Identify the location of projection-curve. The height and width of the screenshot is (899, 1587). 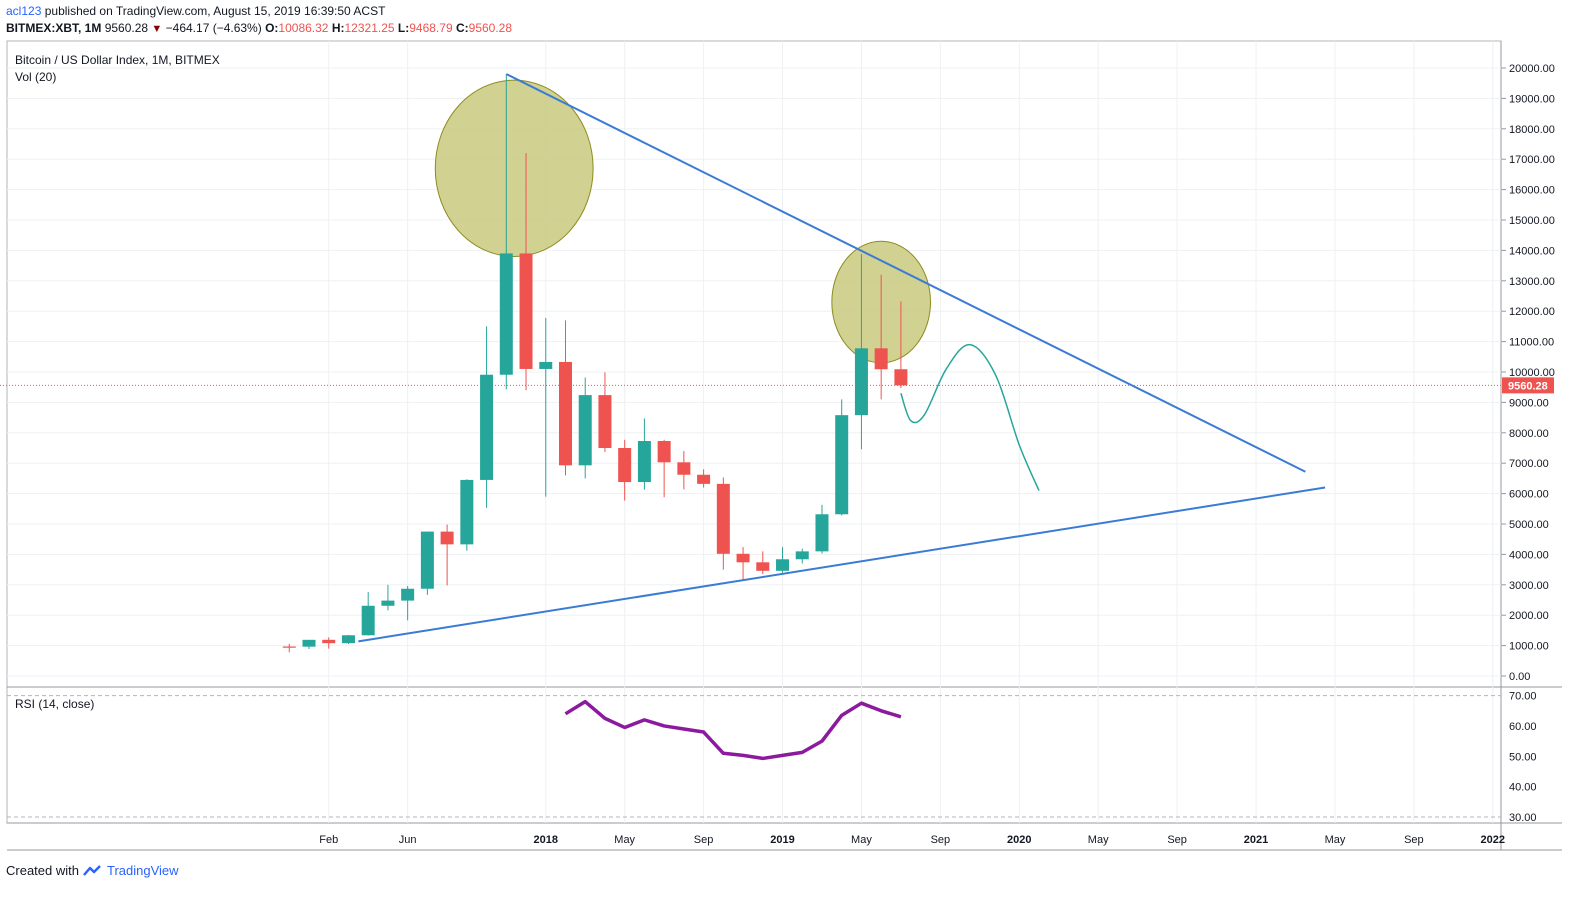
(970, 417).